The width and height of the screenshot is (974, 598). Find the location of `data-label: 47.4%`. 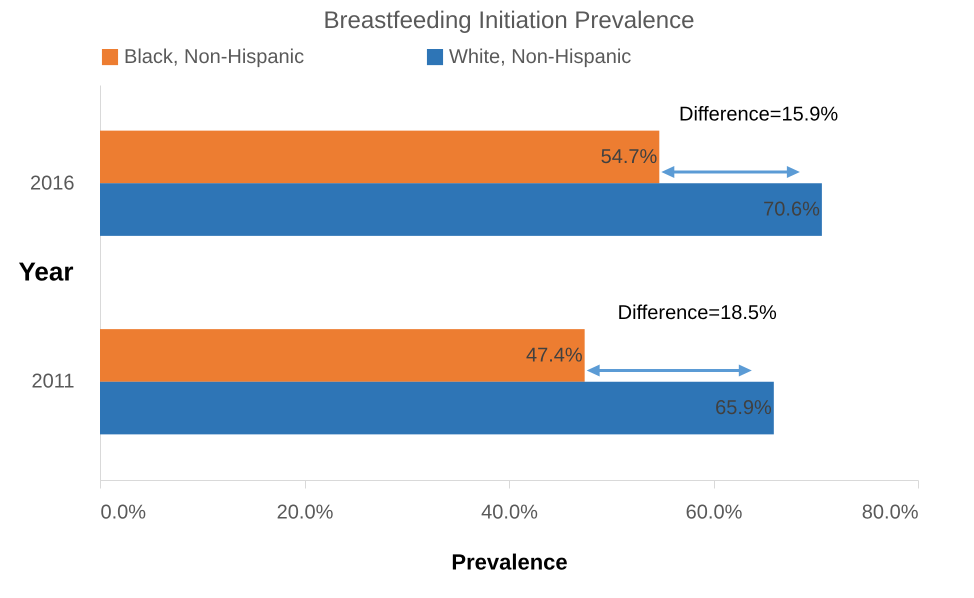

data-label: 47.4% is located at coordinates (554, 355).